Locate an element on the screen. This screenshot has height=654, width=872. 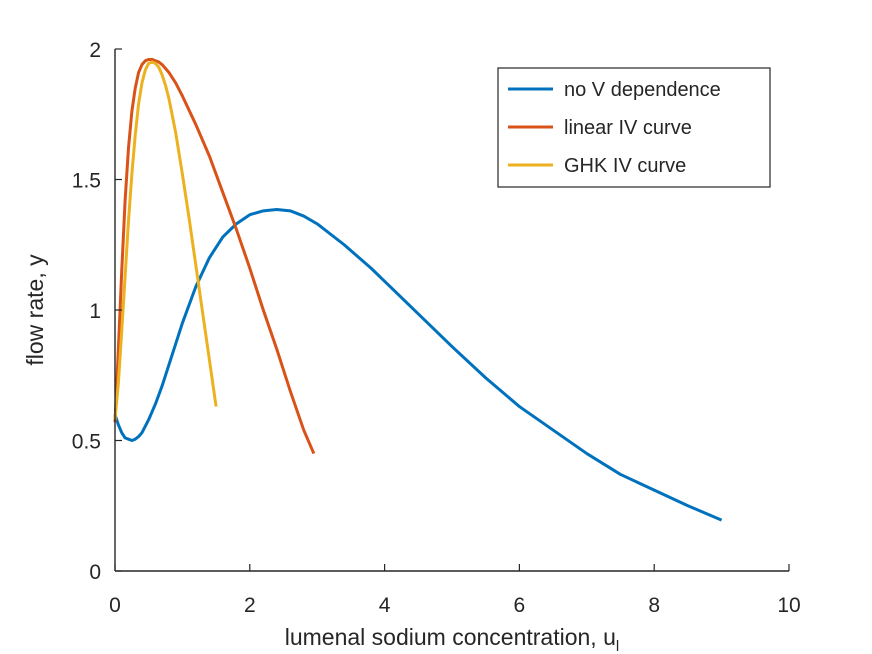
y-tick-label: 0.5 is located at coordinates (86, 442).